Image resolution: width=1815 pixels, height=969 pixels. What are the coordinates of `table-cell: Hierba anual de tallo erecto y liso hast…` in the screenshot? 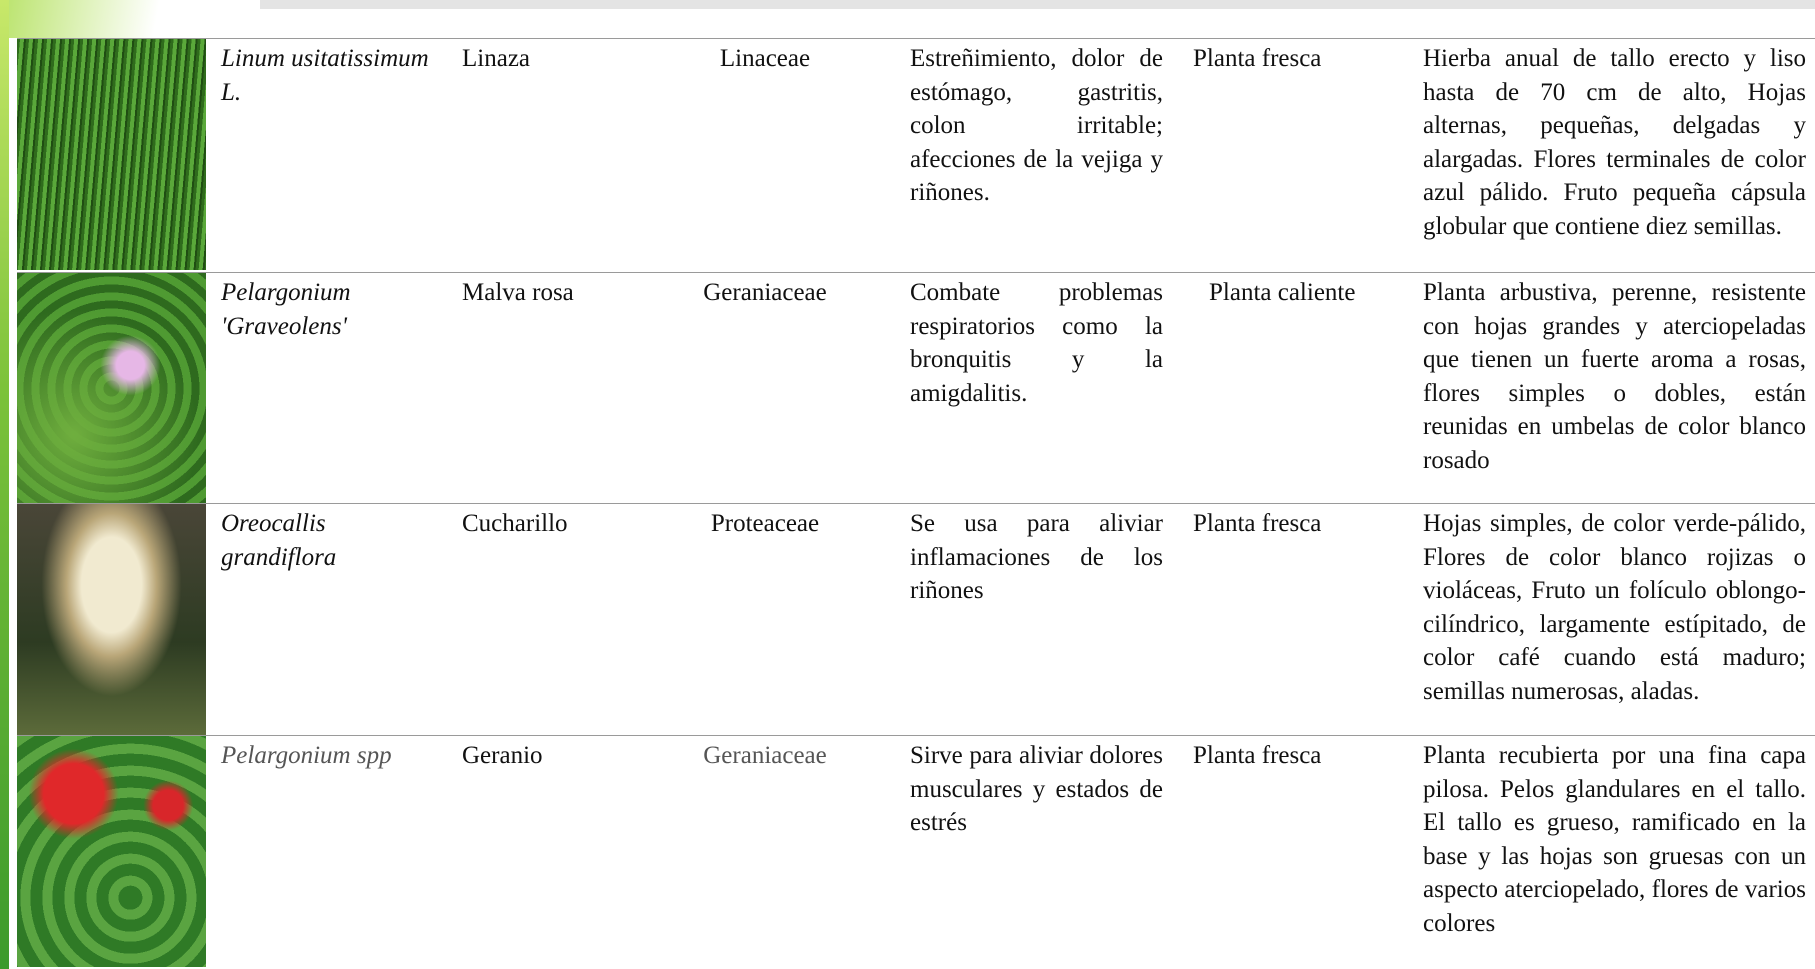 It's located at (1614, 142).